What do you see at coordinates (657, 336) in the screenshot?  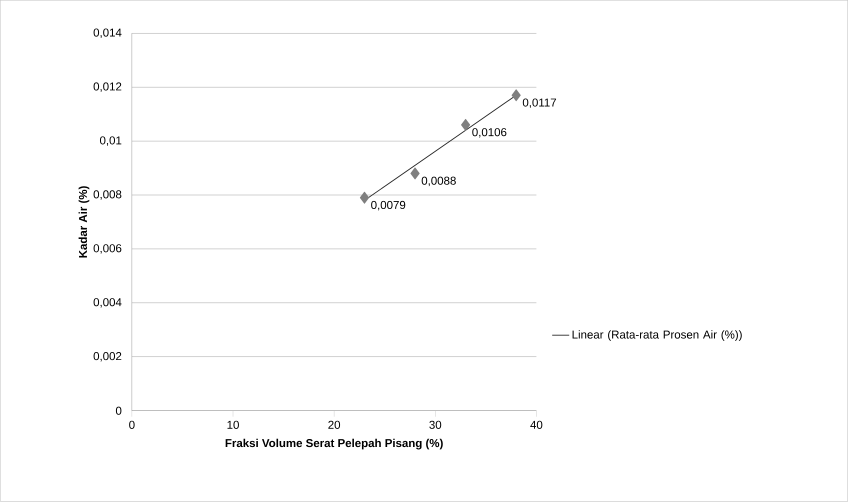 I see `legend-label: Linear (Rata-rata Prosen Air (%))` at bounding box center [657, 336].